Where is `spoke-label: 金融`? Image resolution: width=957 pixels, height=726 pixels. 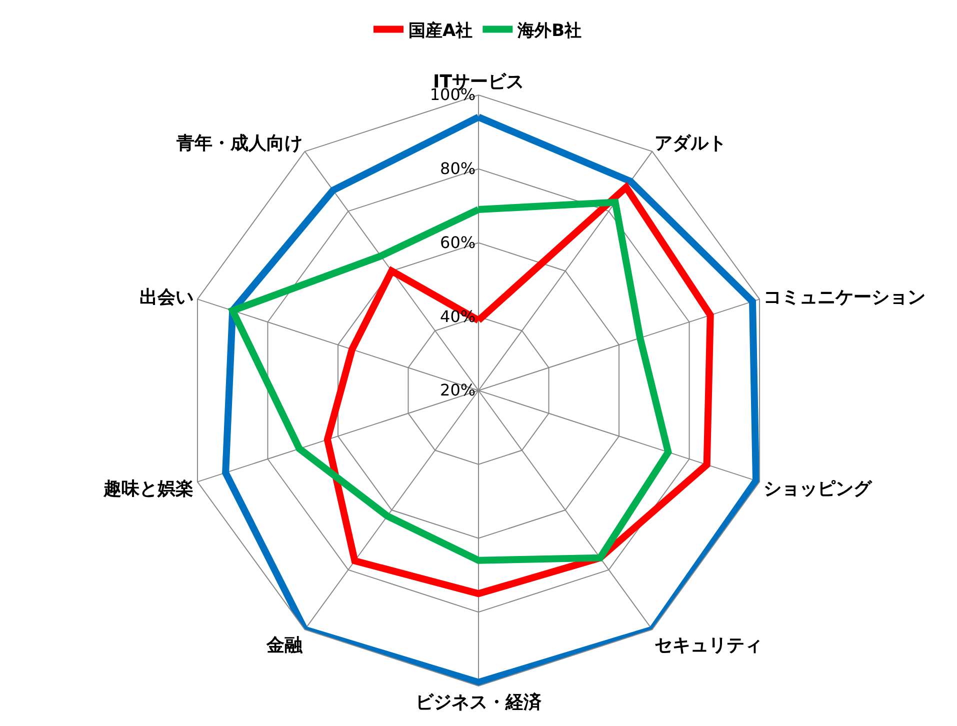
spoke-label: 金融 is located at coordinates (284, 645).